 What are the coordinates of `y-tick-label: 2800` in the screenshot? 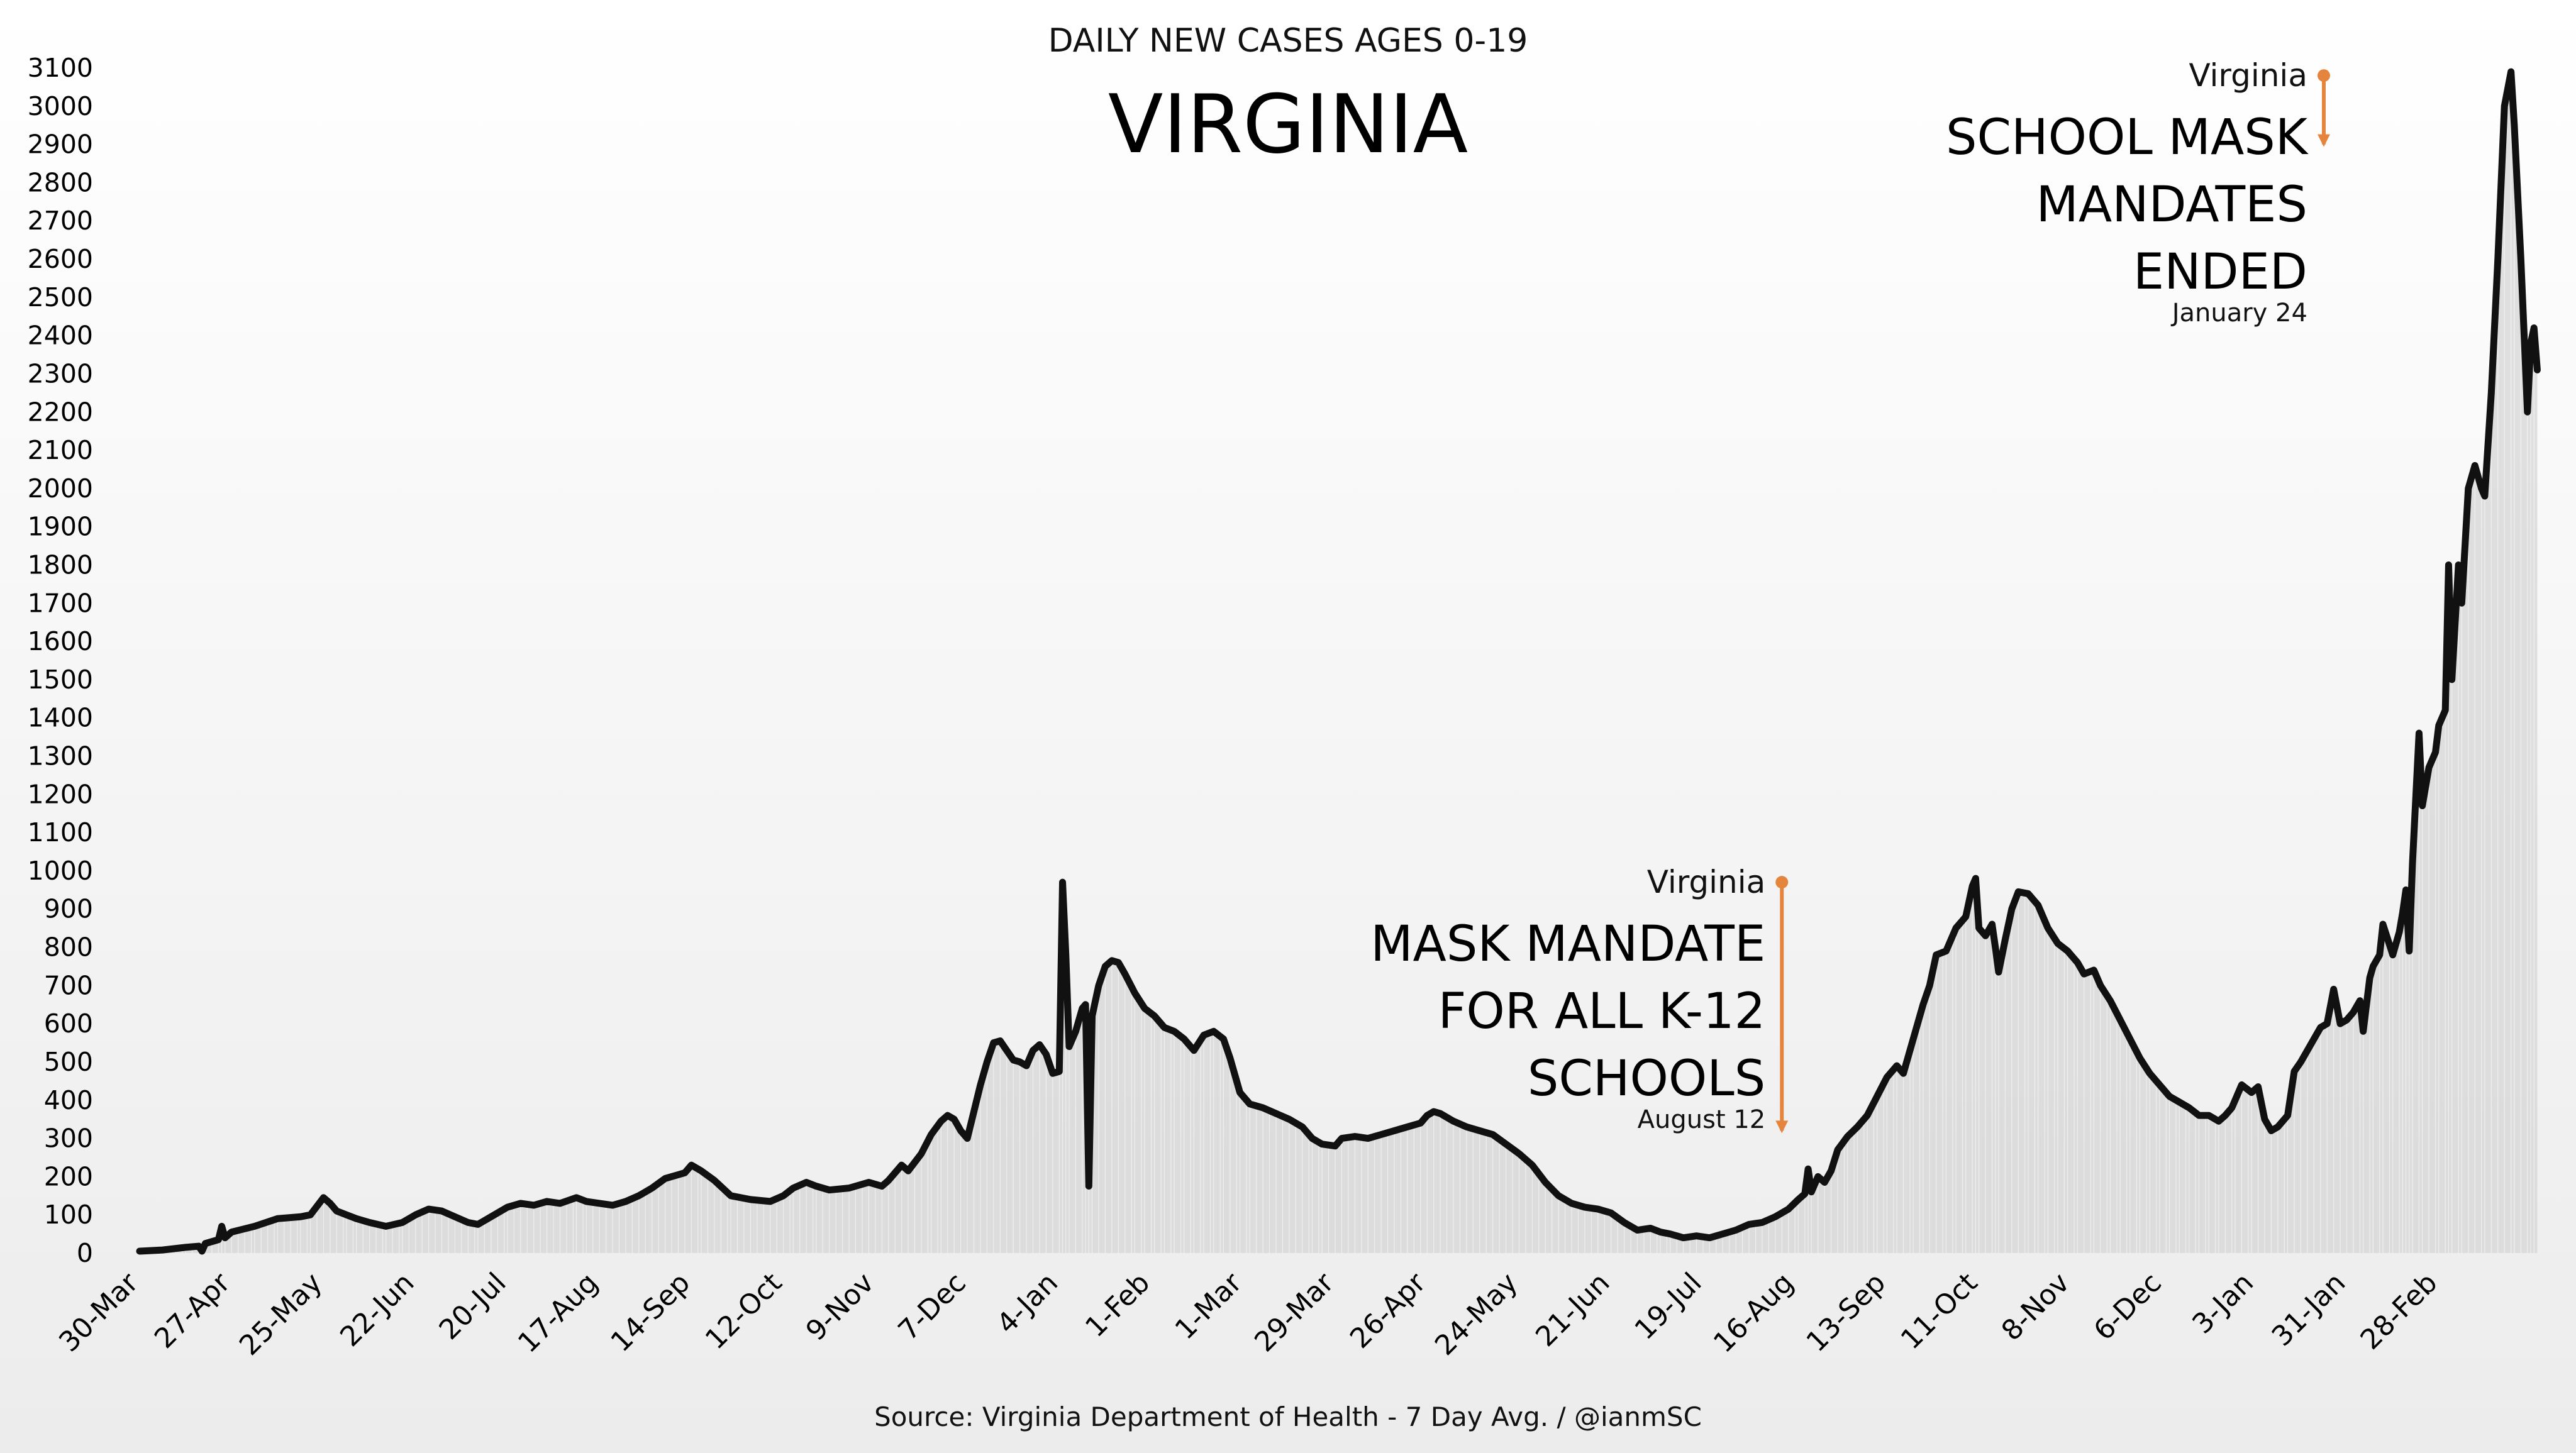 It's located at (60, 182).